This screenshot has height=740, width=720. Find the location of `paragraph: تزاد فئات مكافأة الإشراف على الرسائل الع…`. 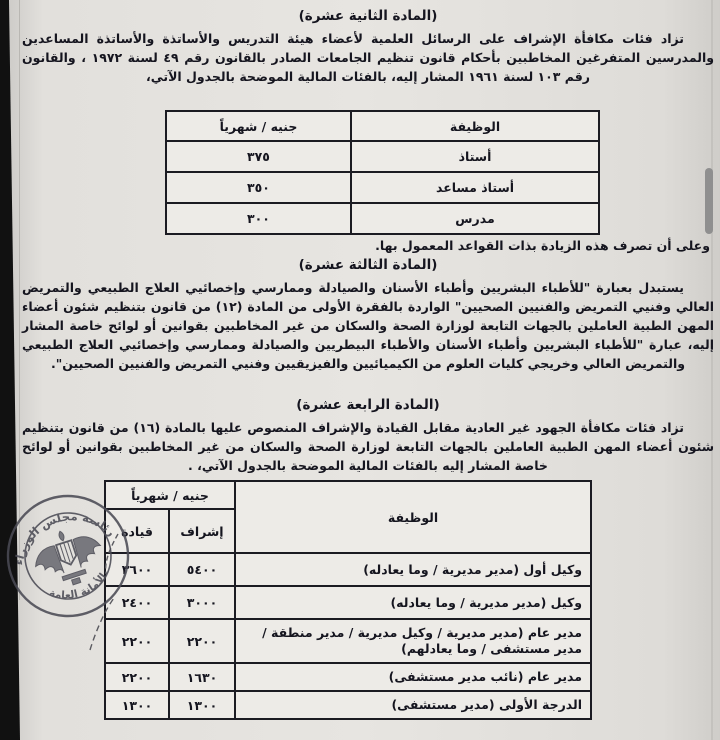

paragraph: تزاد فئات مكافأة الإشراف على الرسائل الع… is located at coordinates (368, 57).